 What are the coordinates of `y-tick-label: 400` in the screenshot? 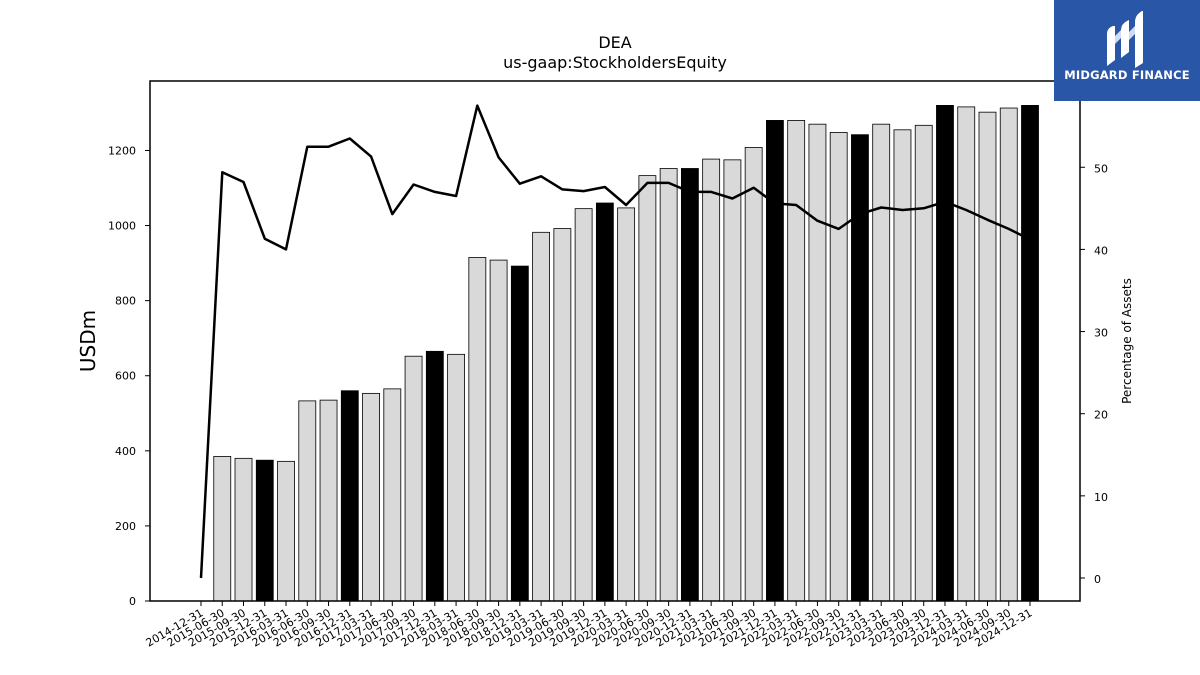 It's located at (125, 451).